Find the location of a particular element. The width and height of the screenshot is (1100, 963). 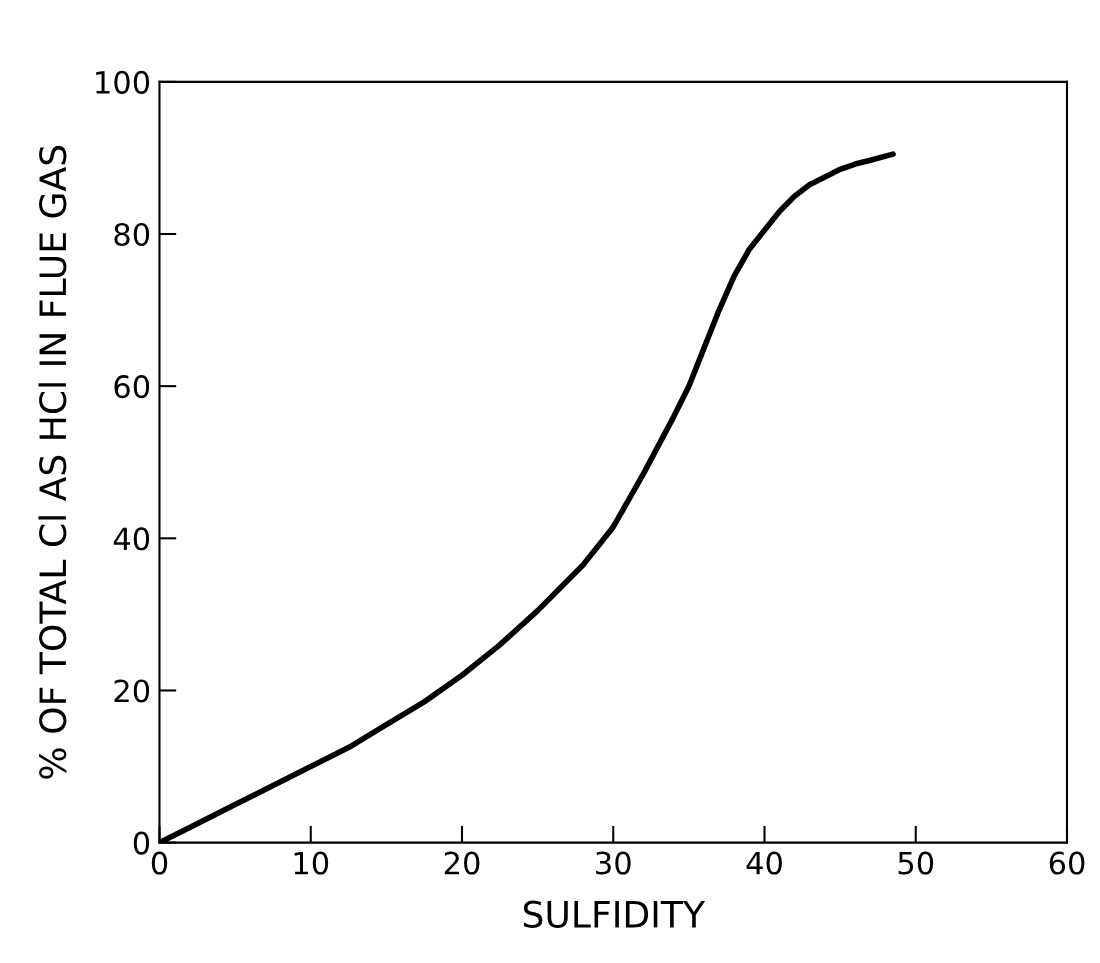

x-tick-label: 20 is located at coordinates (462, 863).